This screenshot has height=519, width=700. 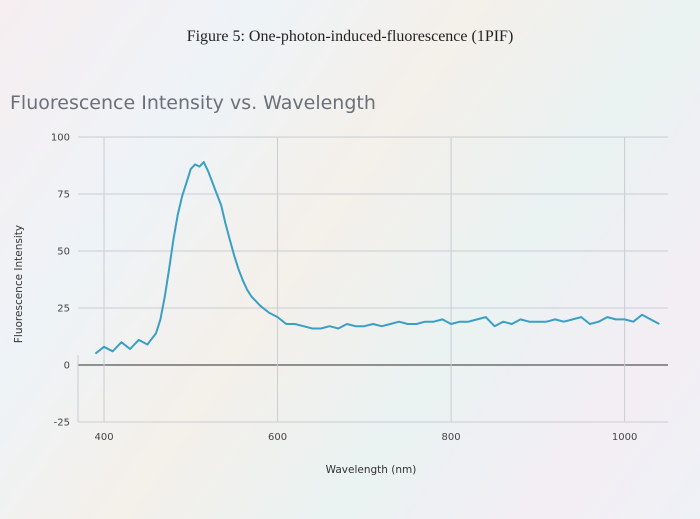 What do you see at coordinates (624, 437) in the screenshot?
I see `x-tick-label: 1000` at bounding box center [624, 437].